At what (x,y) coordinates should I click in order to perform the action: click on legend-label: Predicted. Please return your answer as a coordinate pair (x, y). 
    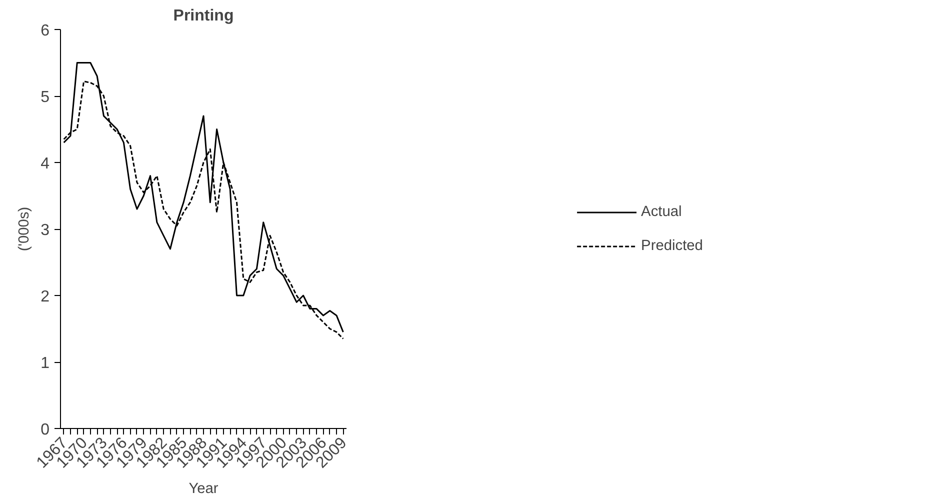
    Looking at the image, I should click on (672, 246).